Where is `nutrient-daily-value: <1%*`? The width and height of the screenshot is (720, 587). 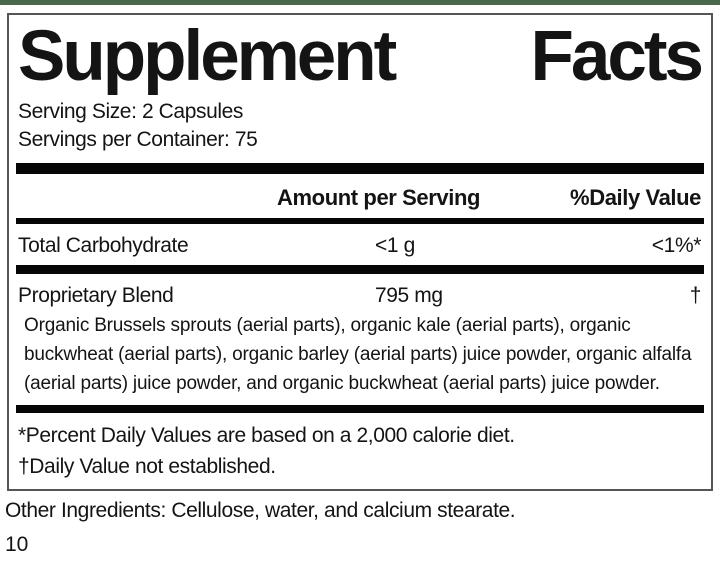
nutrient-daily-value: <1%* is located at coordinates (676, 245).